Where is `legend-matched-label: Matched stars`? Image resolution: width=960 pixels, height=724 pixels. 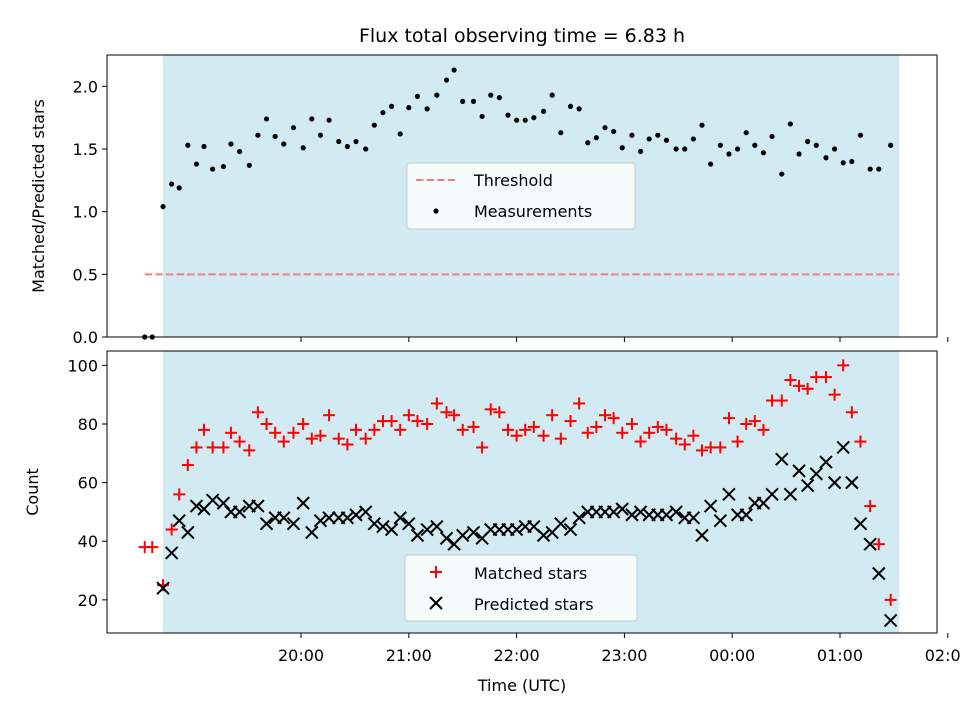 legend-matched-label: Matched stars is located at coordinates (530, 573).